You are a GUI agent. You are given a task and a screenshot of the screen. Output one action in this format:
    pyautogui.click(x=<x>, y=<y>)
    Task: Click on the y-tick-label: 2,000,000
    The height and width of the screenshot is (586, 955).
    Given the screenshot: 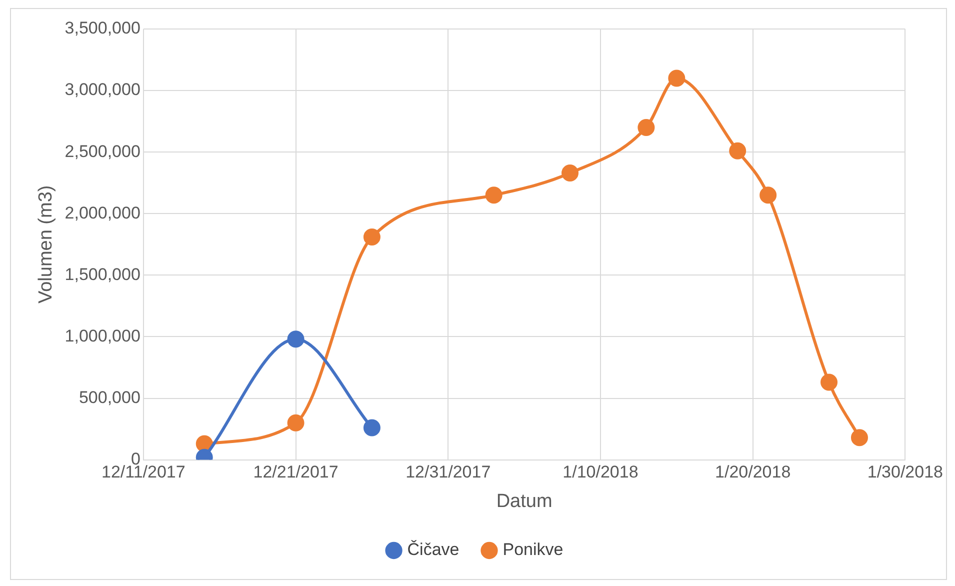 What is the action you would take?
    pyautogui.click(x=102, y=212)
    